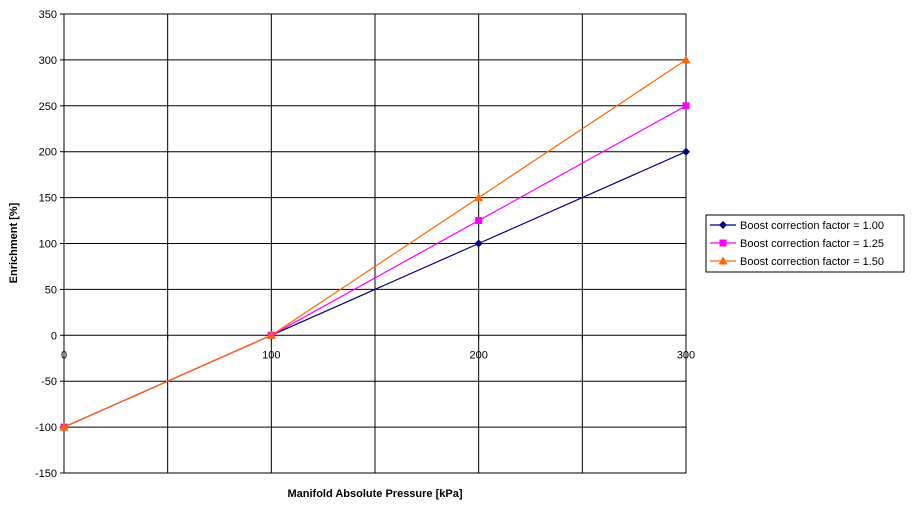  I want to click on x-tick-label: 300, so click(686, 355).